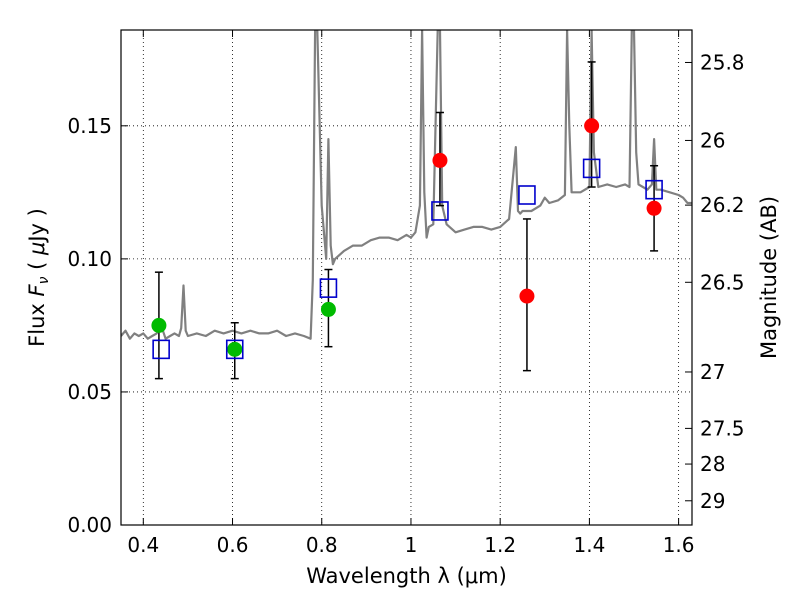  I want to click on x-tick-label: 1, so click(411, 545).